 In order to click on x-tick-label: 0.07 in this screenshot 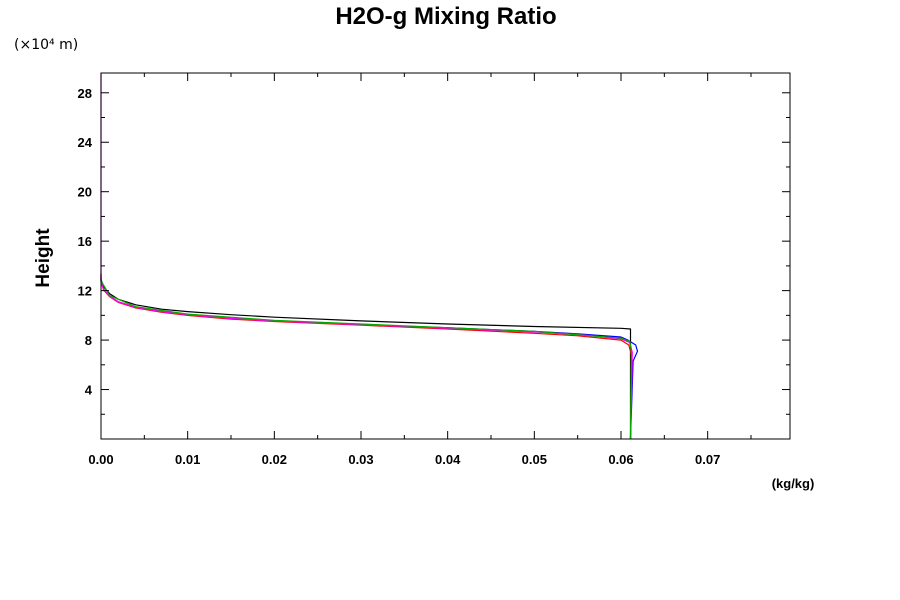, I will do `click(707, 459)`.